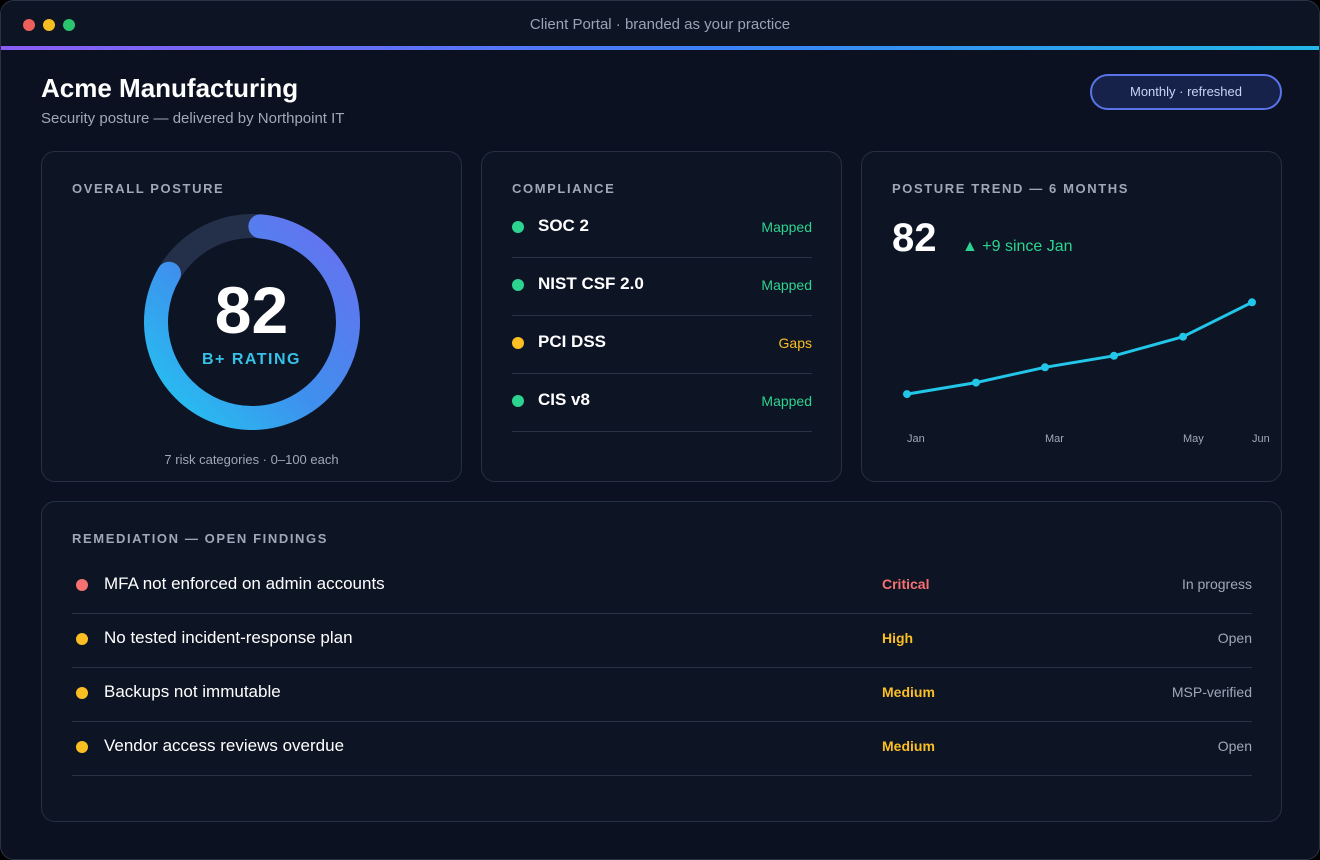  Describe the element at coordinates (1216, 584) in the screenshot. I see `finding-status: In progress` at that location.